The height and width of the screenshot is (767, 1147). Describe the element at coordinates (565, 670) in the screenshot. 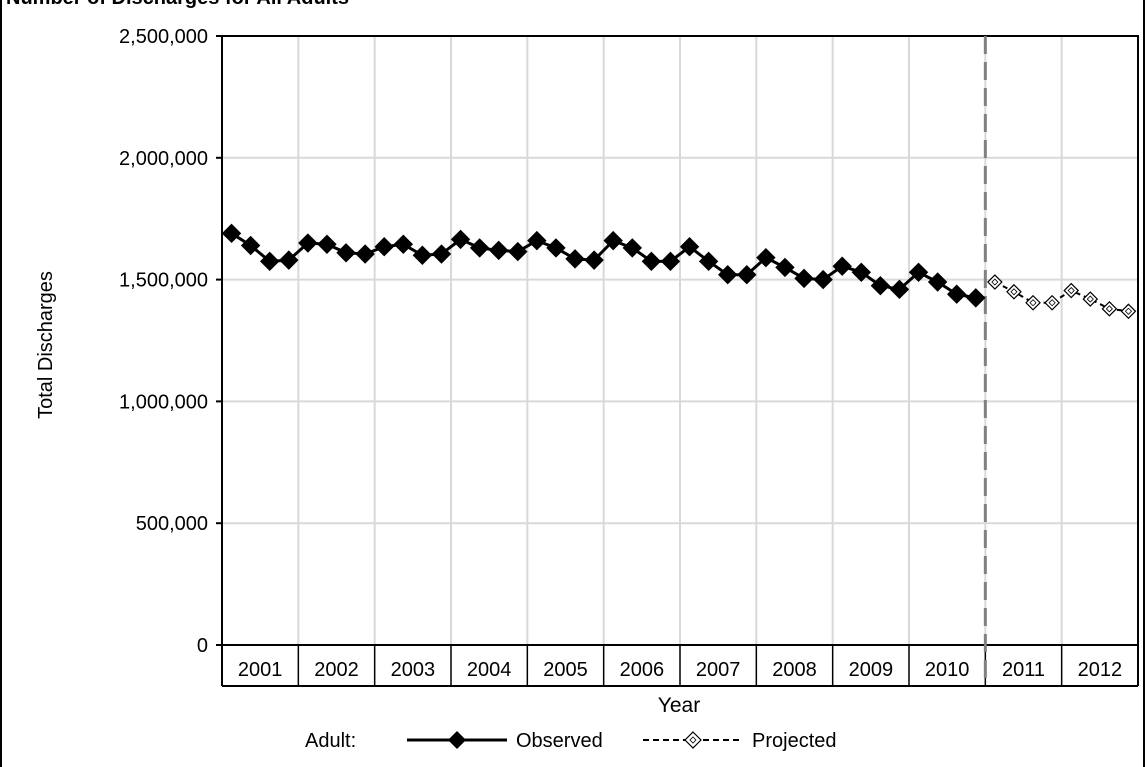

I see `x-tick-label: 2005` at that location.